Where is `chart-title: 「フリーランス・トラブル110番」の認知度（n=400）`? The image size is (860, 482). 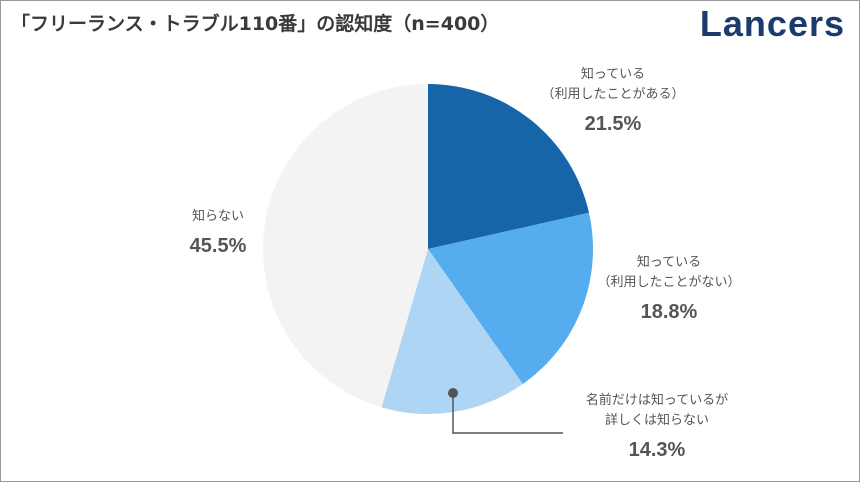 chart-title: 「フリーランス・トラブル110番」の認知度（n=400） is located at coordinates (255, 24).